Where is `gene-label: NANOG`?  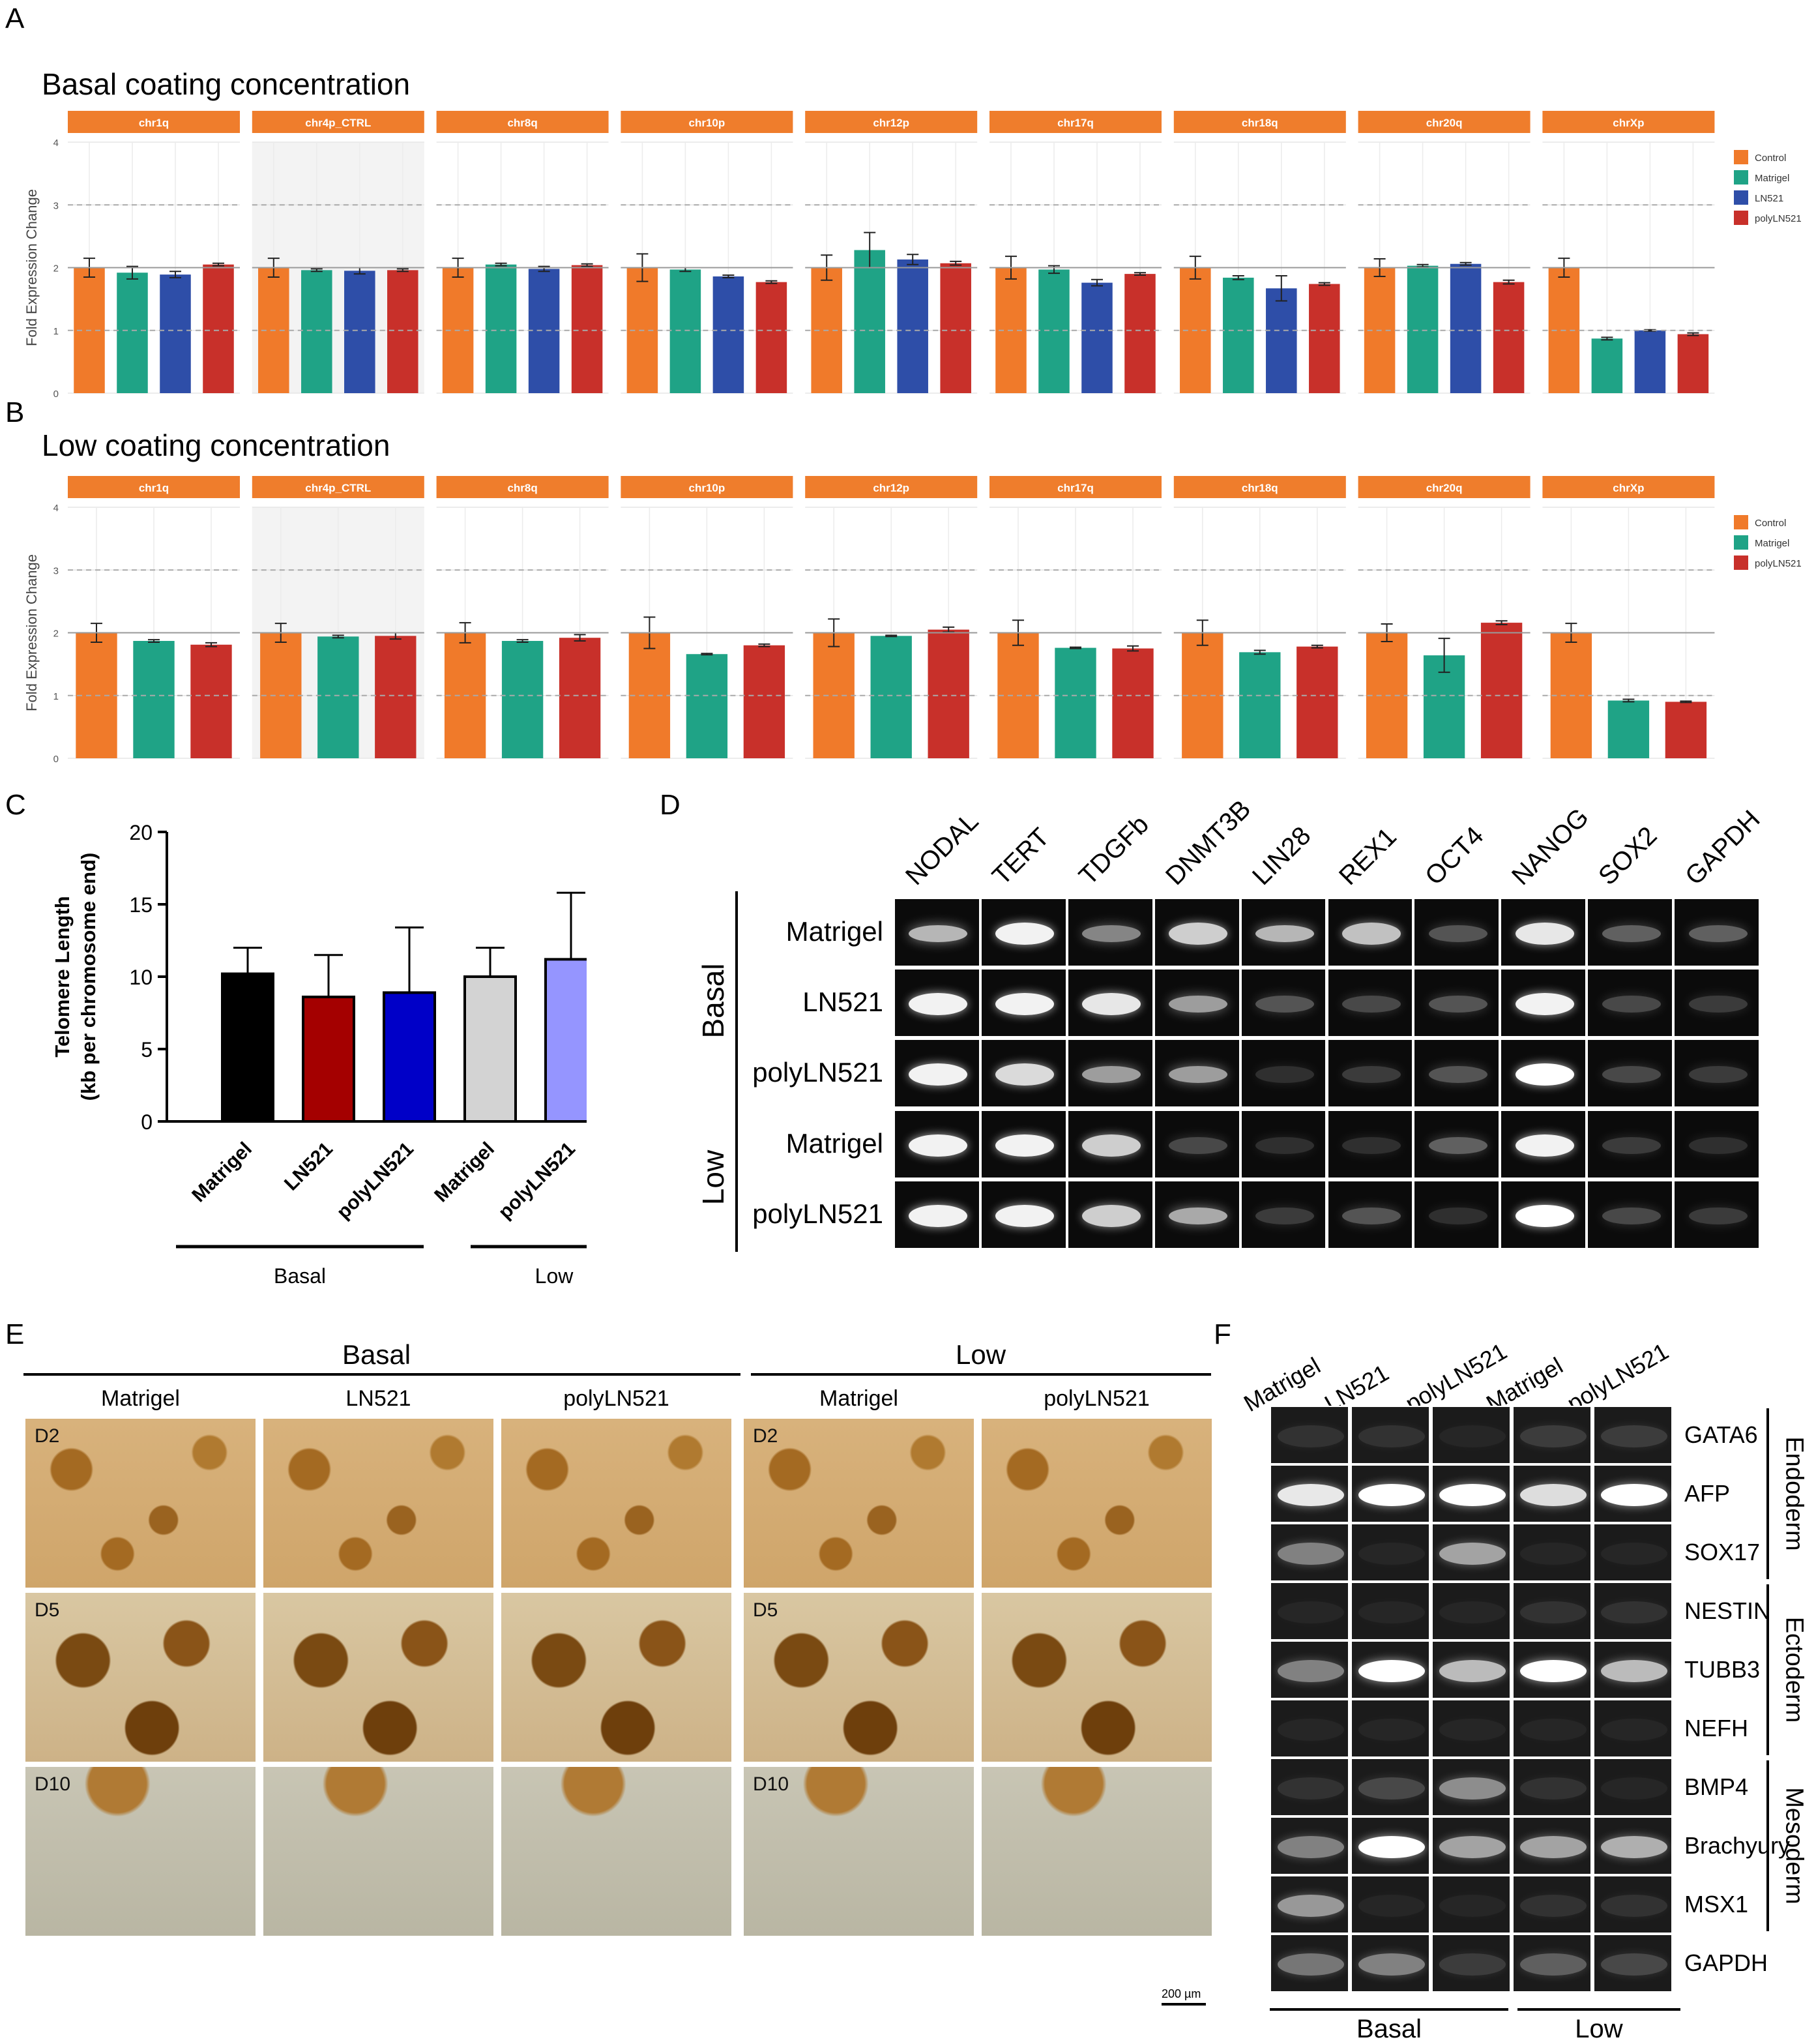
gene-label: NANOG is located at coordinates (1551, 847).